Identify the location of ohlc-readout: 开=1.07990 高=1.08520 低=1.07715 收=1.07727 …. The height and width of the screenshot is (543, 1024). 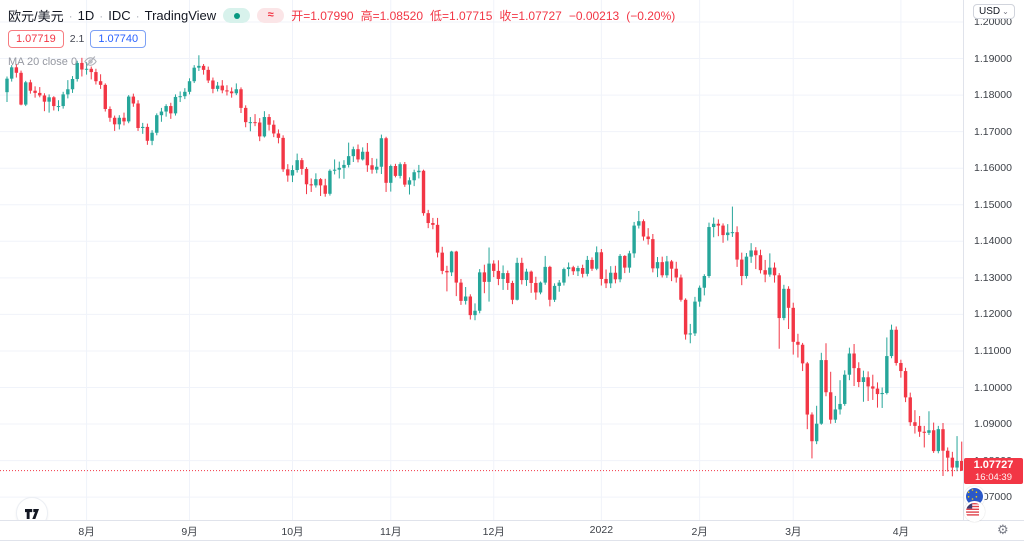
(483, 16).